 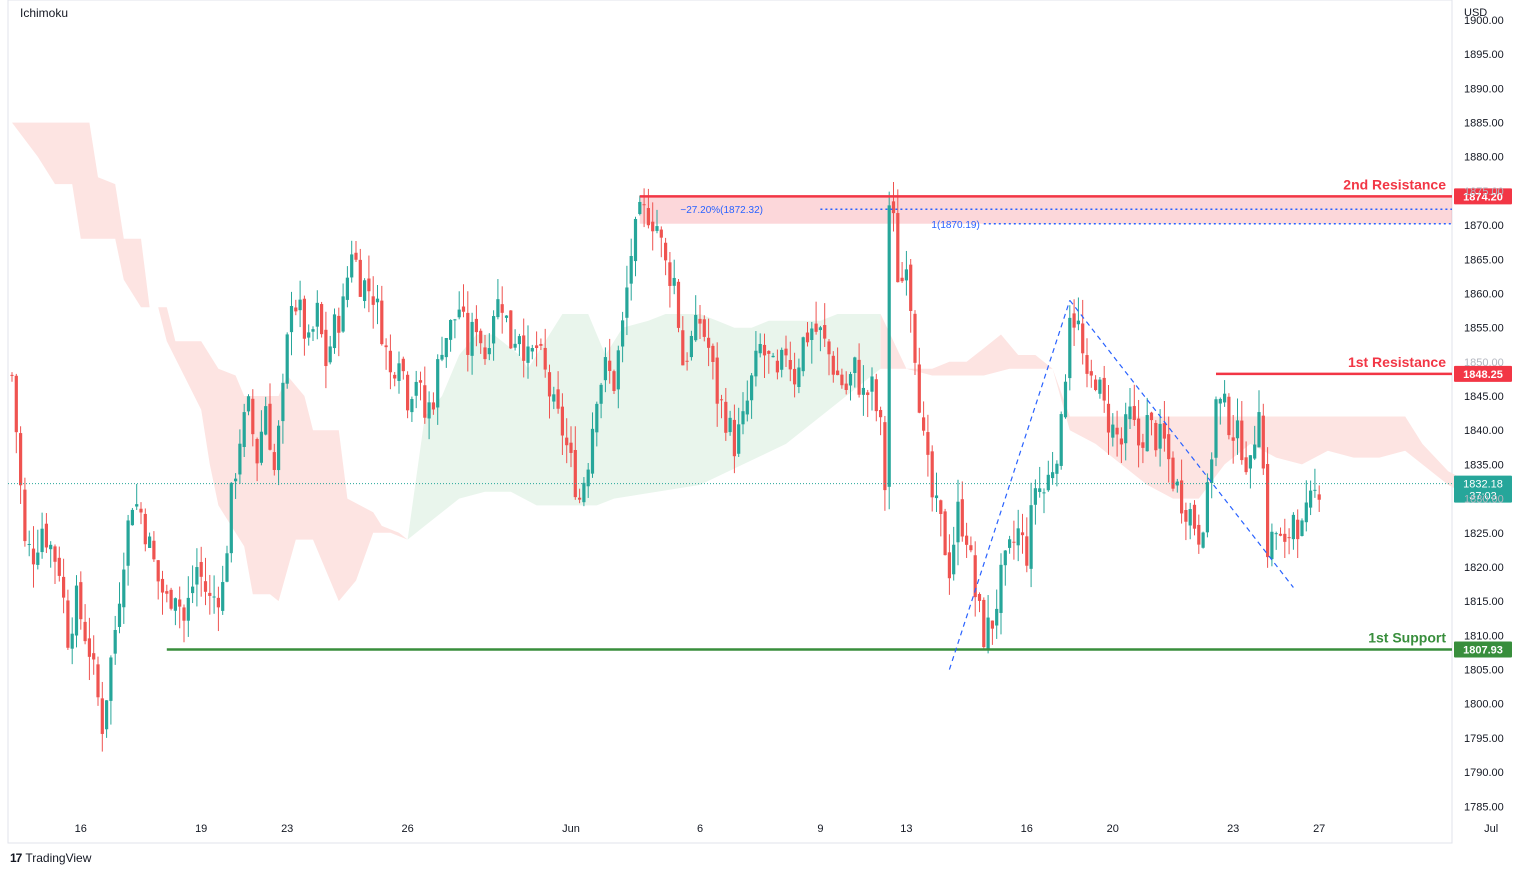 What do you see at coordinates (1484, 773) in the screenshot?
I see `price-tick-label: 1790.00` at bounding box center [1484, 773].